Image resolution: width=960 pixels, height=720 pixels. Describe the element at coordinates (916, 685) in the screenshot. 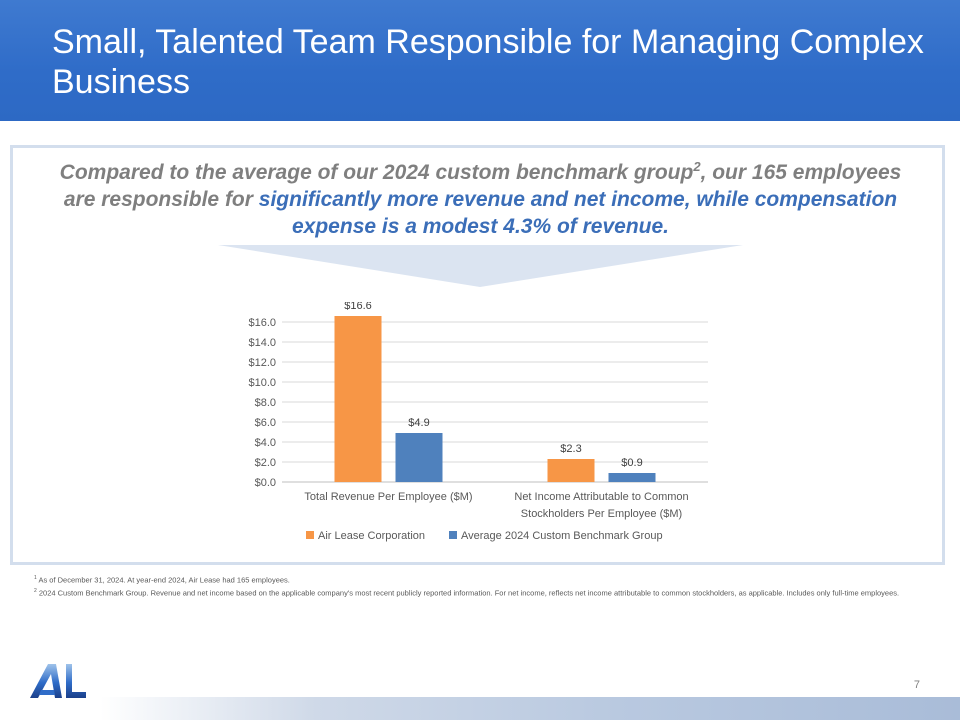

I see `page-number: 7` at that location.